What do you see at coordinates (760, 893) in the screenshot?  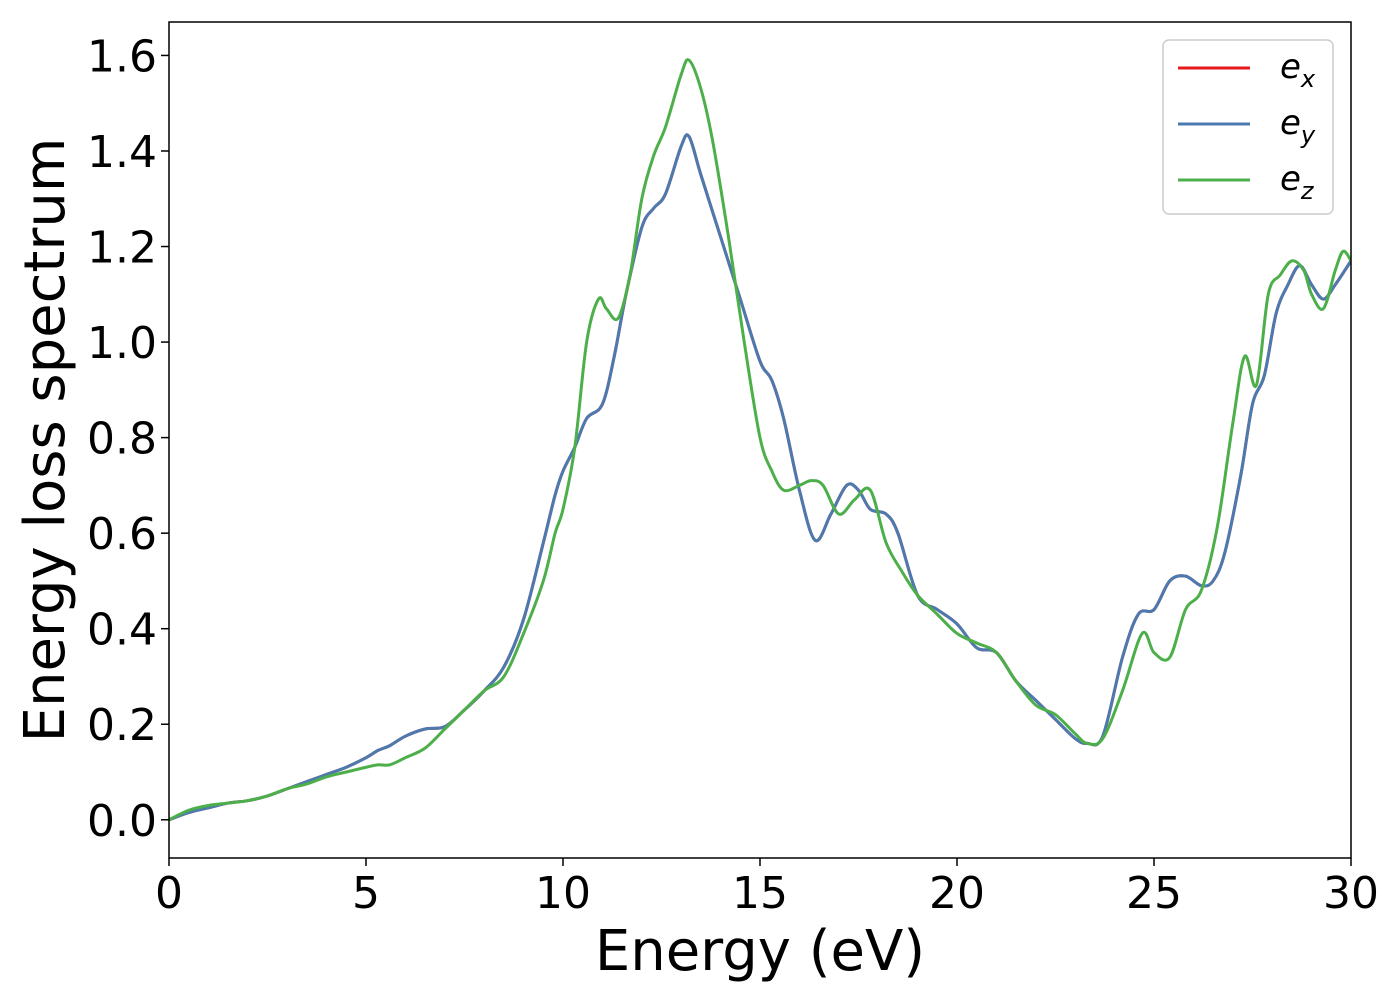 I see `x-tick-label: 15` at bounding box center [760, 893].